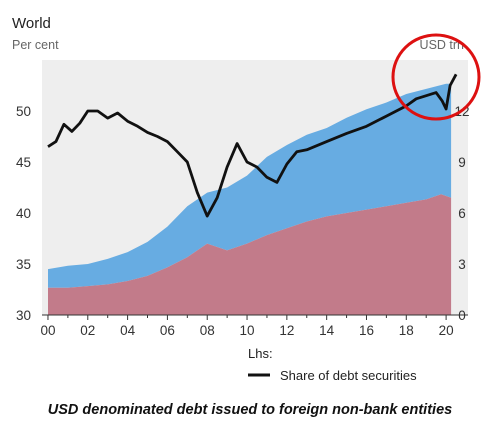 This screenshot has width=500, height=439. What do you see at coordinates (436, 77) in the screenshot?
I see `highlight-circle` at bounding box center [436, 77].